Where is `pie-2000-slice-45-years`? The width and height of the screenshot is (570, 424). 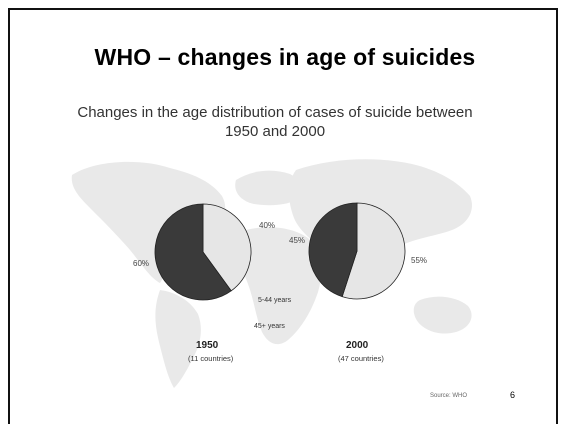
pie-2000-slice-45-years is located at coordinates (333, 250).